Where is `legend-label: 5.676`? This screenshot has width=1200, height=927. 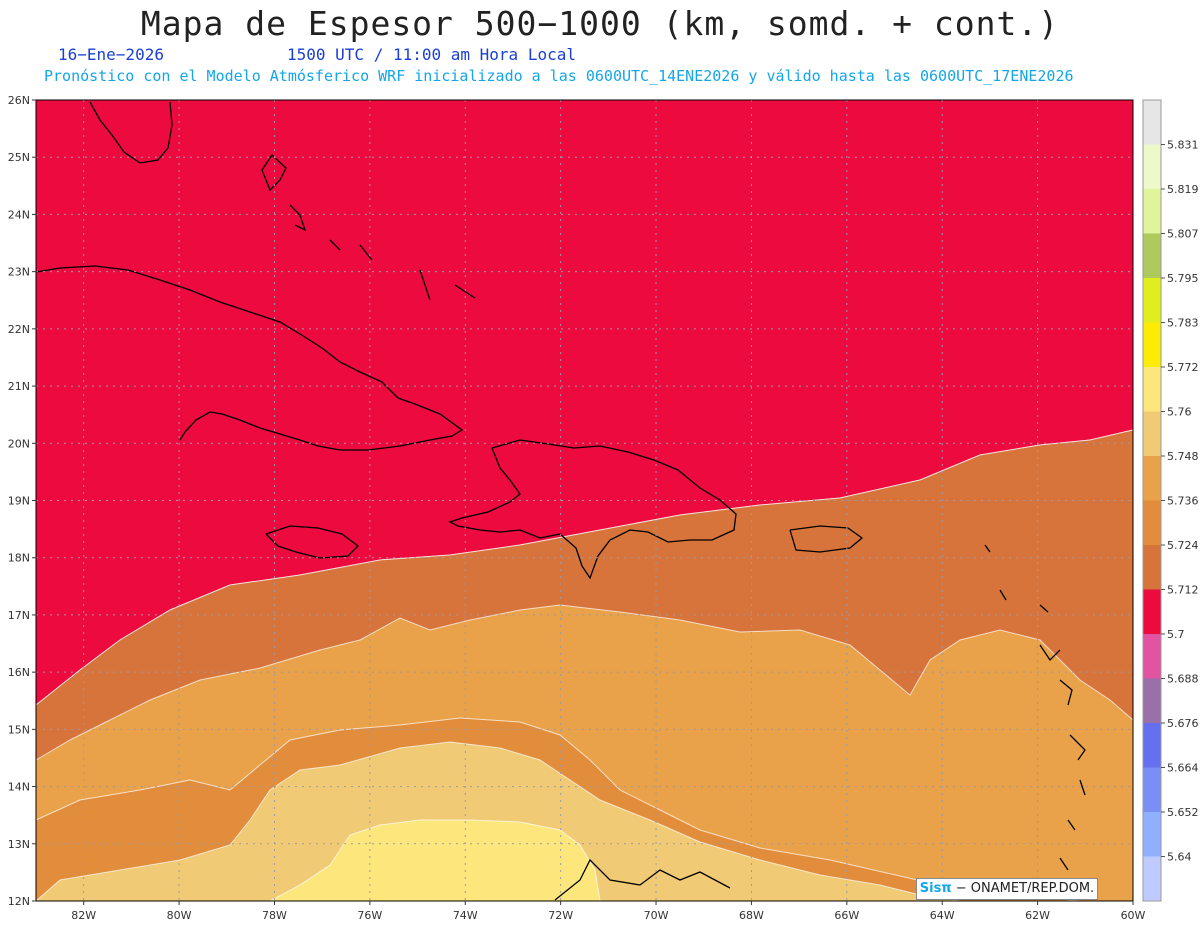 legend-label: 5.676 is located at coordinates (1183, 723).